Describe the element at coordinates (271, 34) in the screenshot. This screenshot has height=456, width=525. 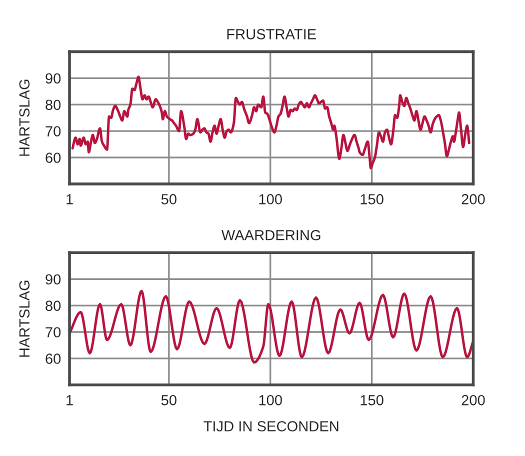
I see `chart-title: FRUSTRATIE` at that location.